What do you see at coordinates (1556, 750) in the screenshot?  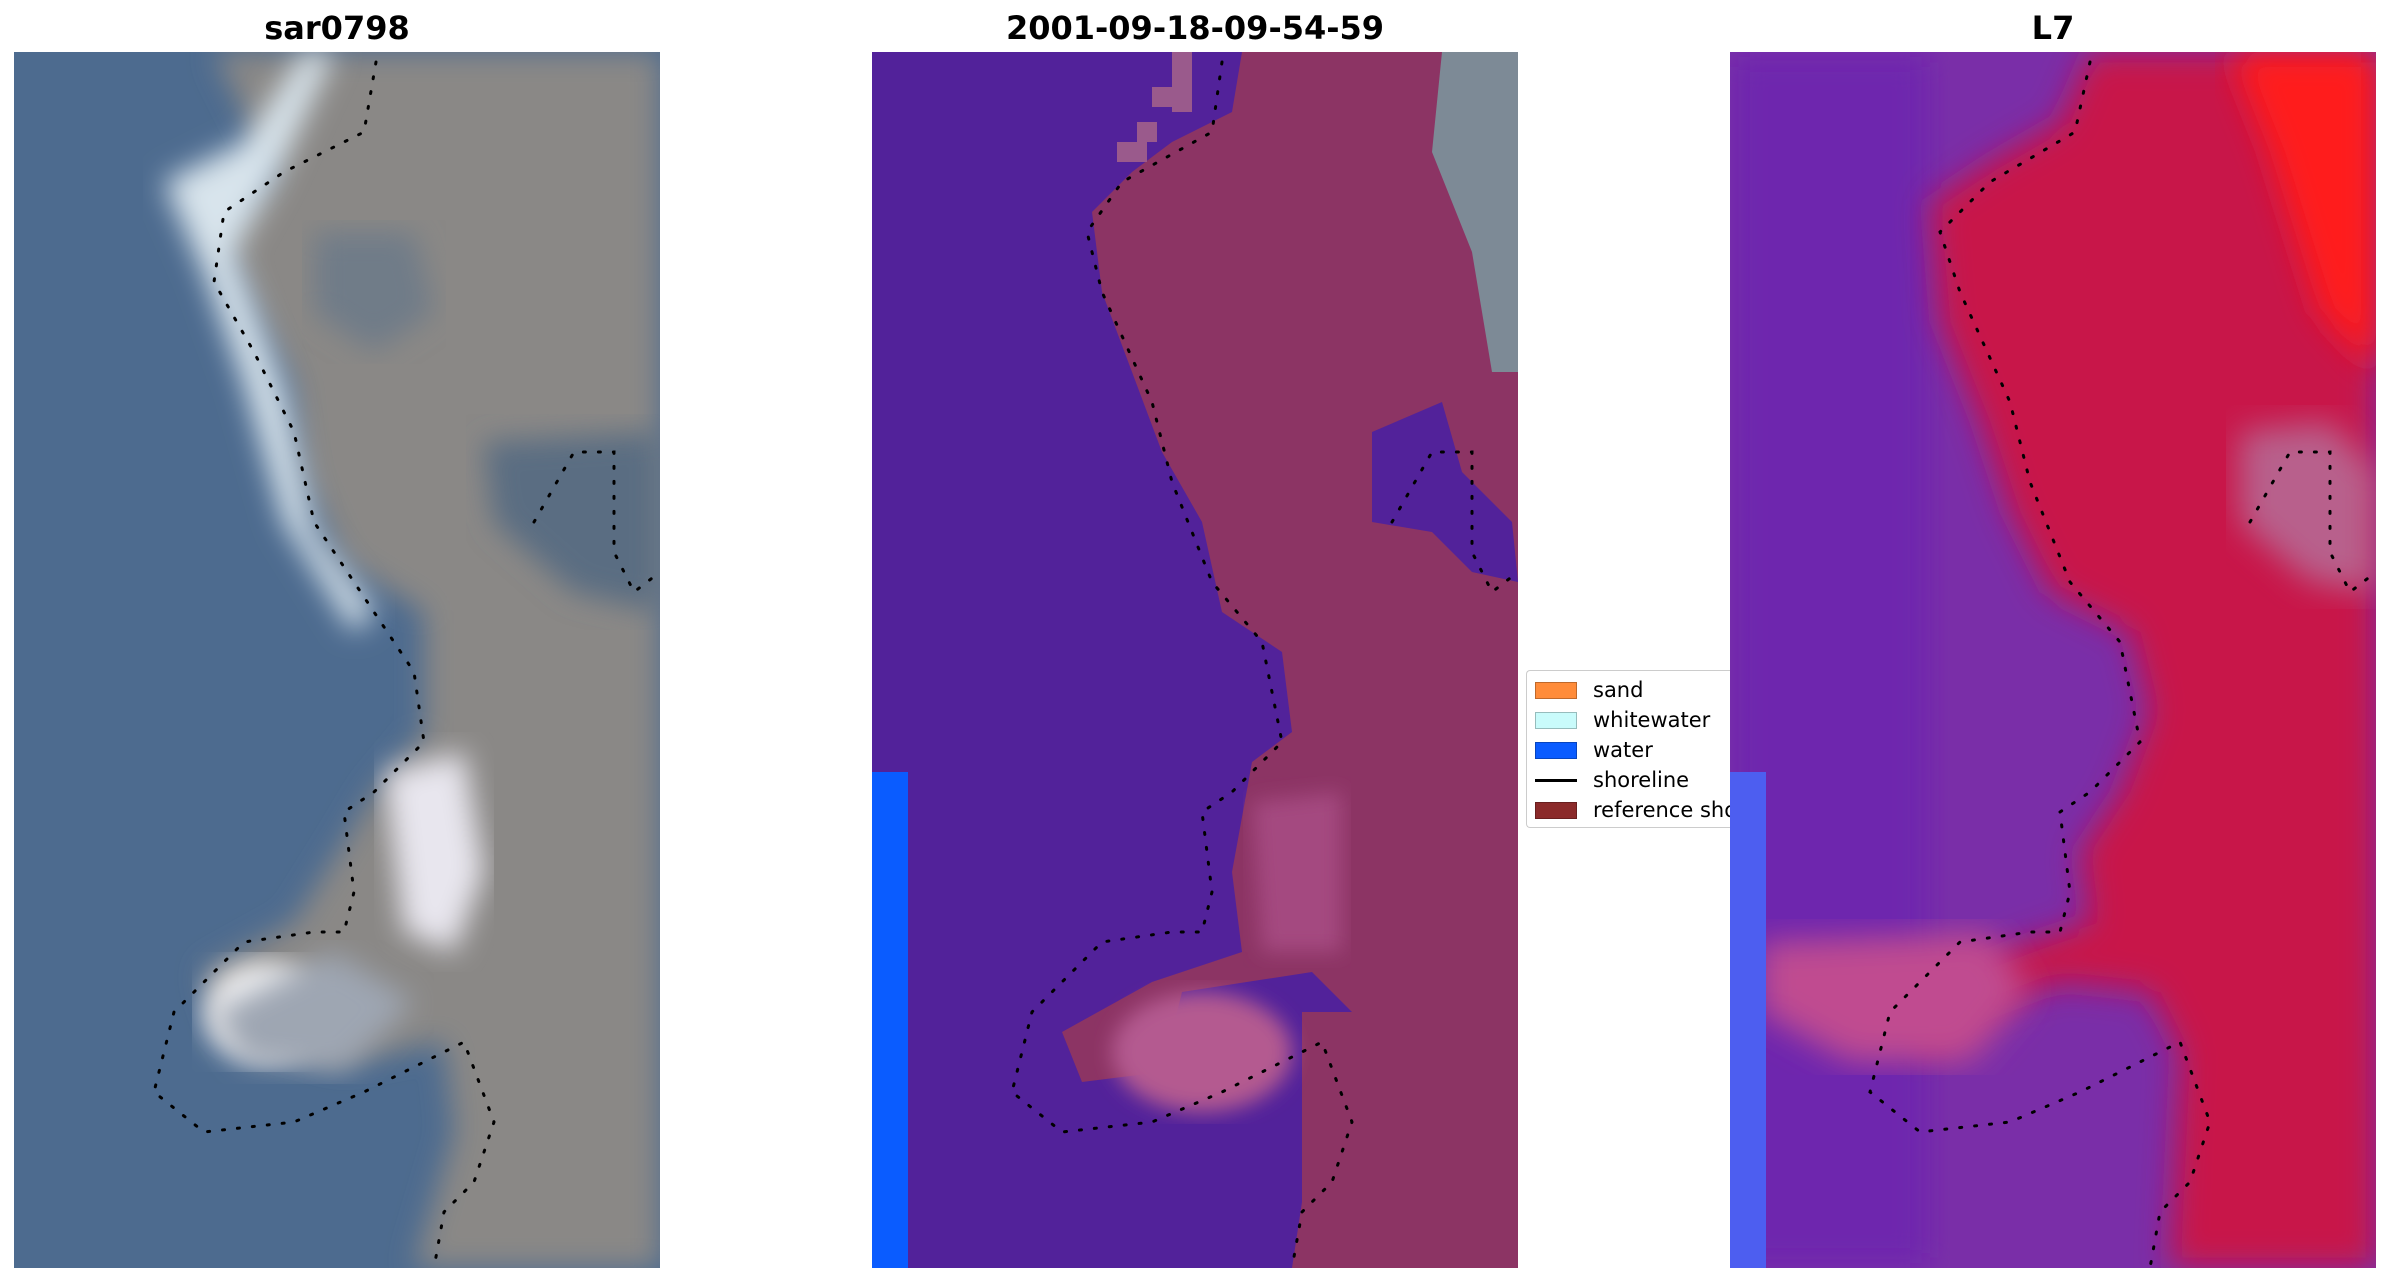 I see `legend-swatch-water` at bounding box center [1556, 750].